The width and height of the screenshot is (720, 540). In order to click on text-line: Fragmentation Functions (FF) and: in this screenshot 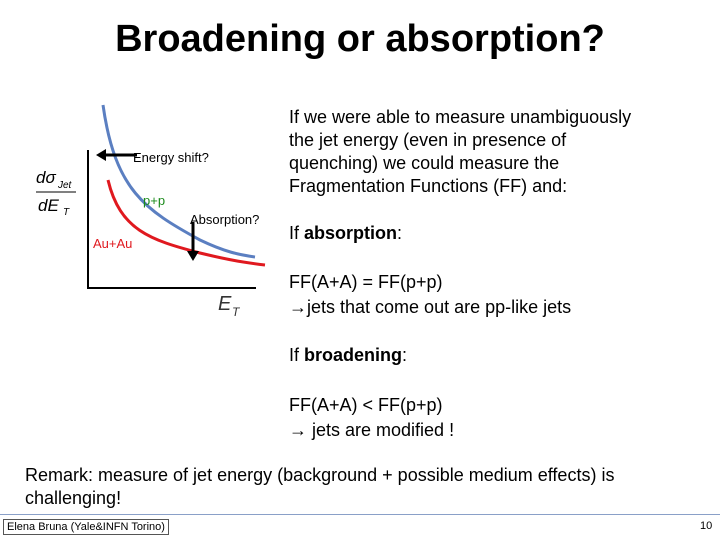, I will do `click(428, 186)`.